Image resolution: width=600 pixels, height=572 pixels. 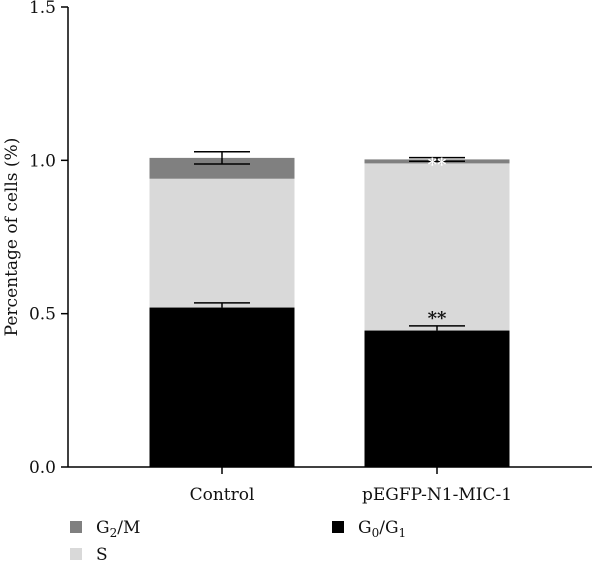 What do you see at coordinates (42, 315) in the screenshot?
I see `y-tick-label: 0.5` at bounding box center [42, 315].